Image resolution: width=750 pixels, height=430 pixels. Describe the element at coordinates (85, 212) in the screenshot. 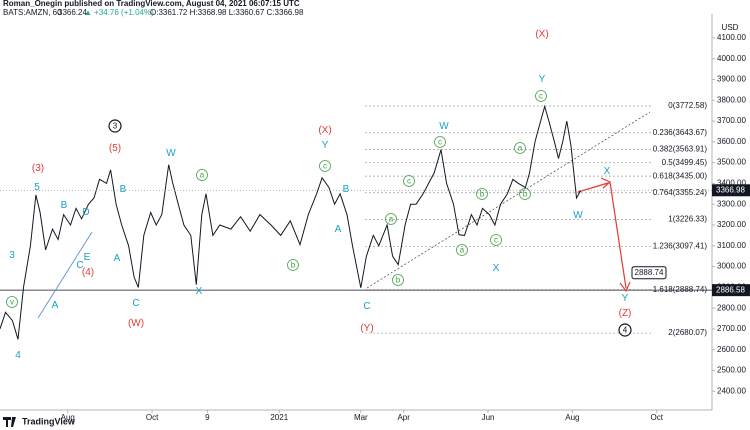

I see `wave-label: D` at that location.